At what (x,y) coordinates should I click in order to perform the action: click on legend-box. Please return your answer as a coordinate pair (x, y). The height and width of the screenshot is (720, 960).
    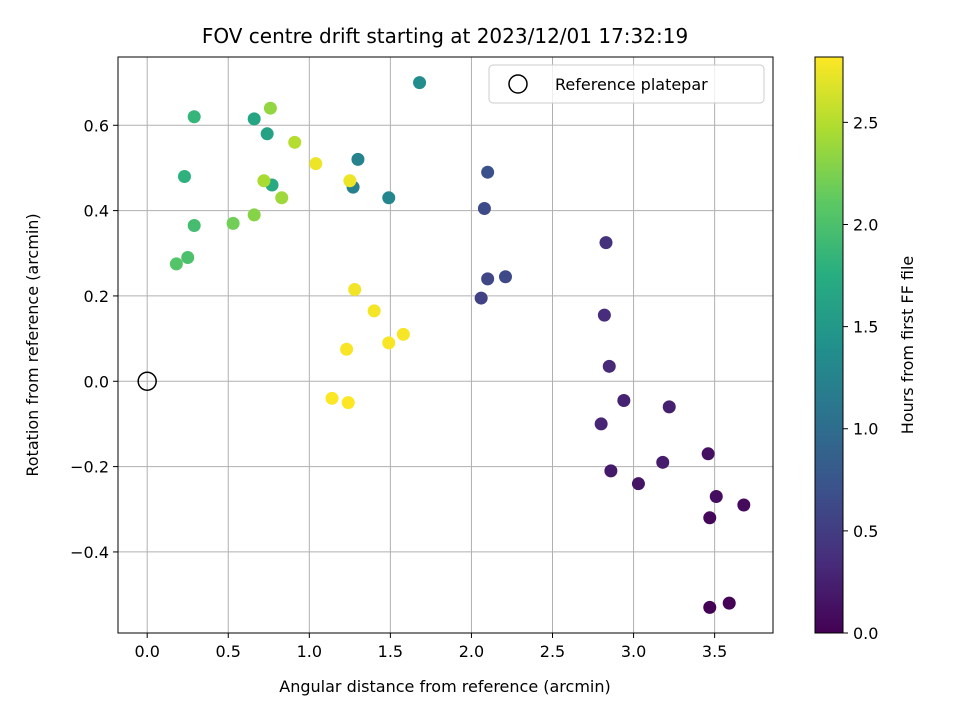
    Looking at the image, I should click on (626, 84).